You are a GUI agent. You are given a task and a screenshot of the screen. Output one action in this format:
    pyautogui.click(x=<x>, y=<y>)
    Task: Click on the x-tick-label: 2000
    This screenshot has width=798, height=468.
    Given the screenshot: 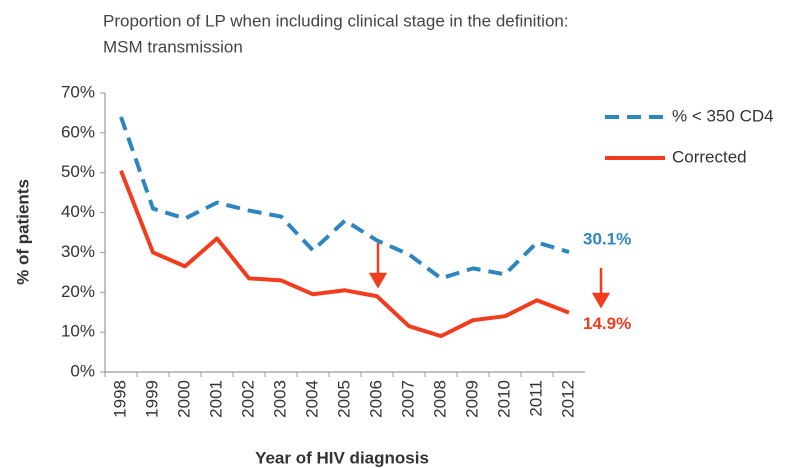 What is the action you would take?
    pyautogui.click(x=183, y=399)
    